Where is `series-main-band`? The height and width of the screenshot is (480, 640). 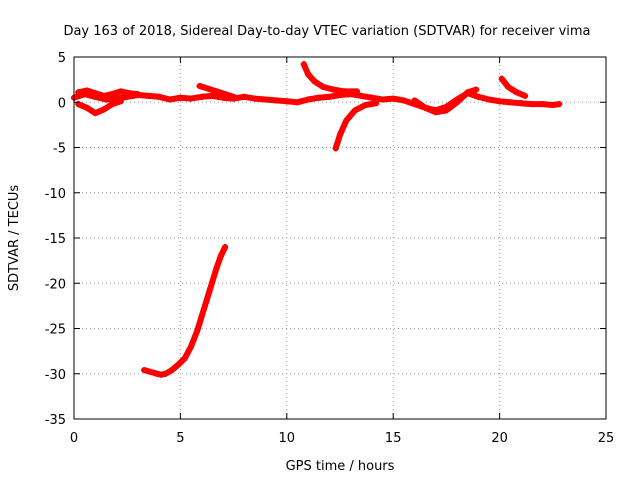
series-main-band is located at coordinates (317, 102).